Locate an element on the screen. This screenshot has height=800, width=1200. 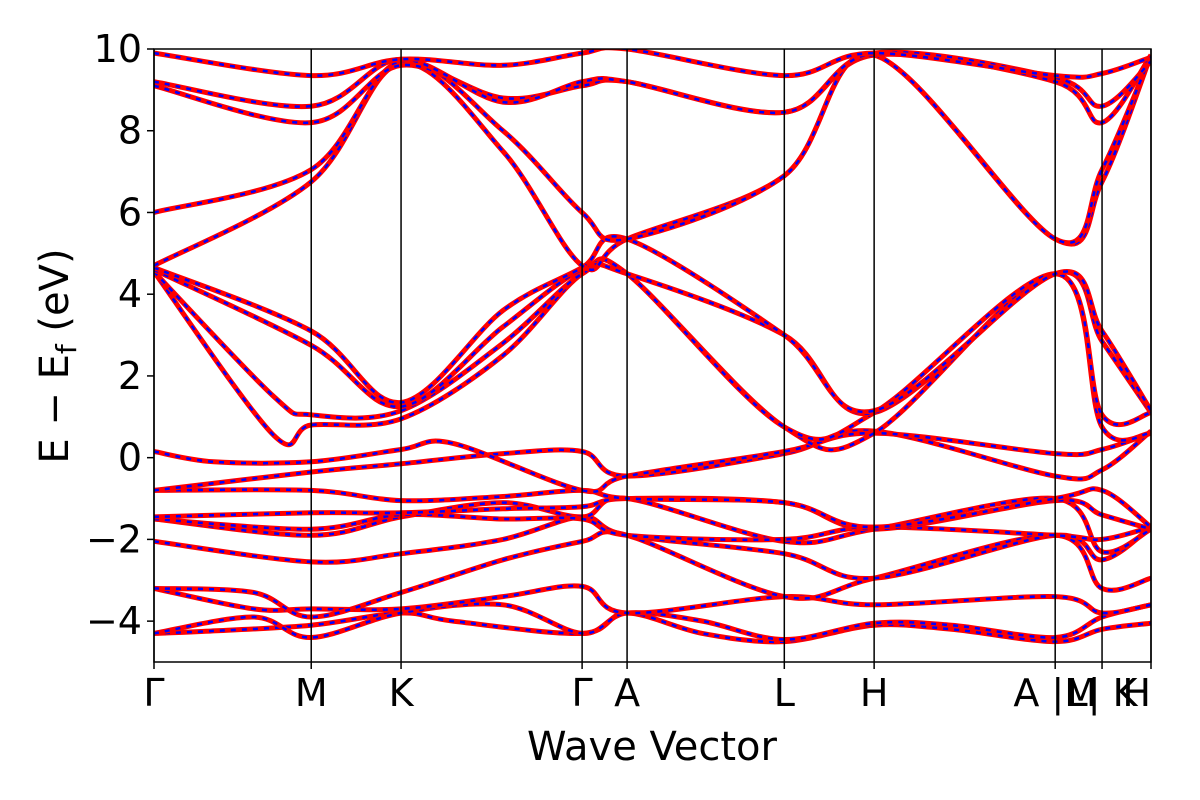
y-tick-label: 0 is located at coordinates (130, 458).